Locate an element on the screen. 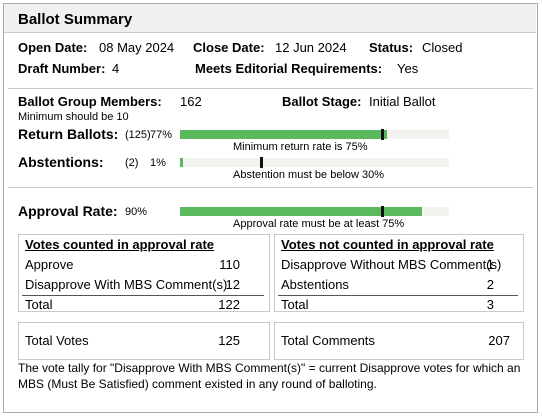  total-value: 125 is located at coordinates (229, 340).